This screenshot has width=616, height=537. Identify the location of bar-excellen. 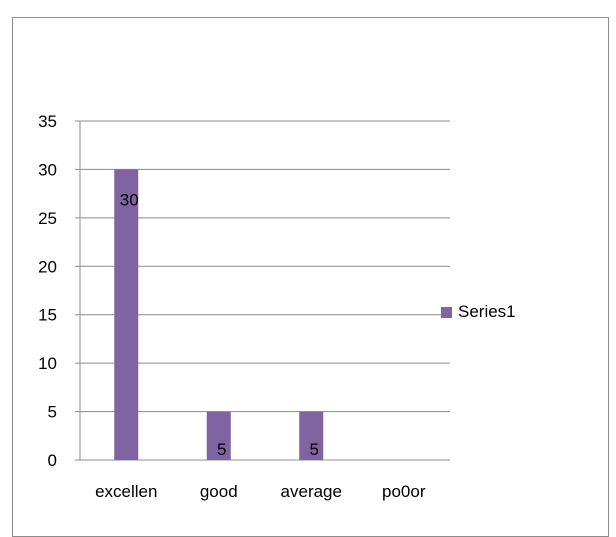
(126, 314).